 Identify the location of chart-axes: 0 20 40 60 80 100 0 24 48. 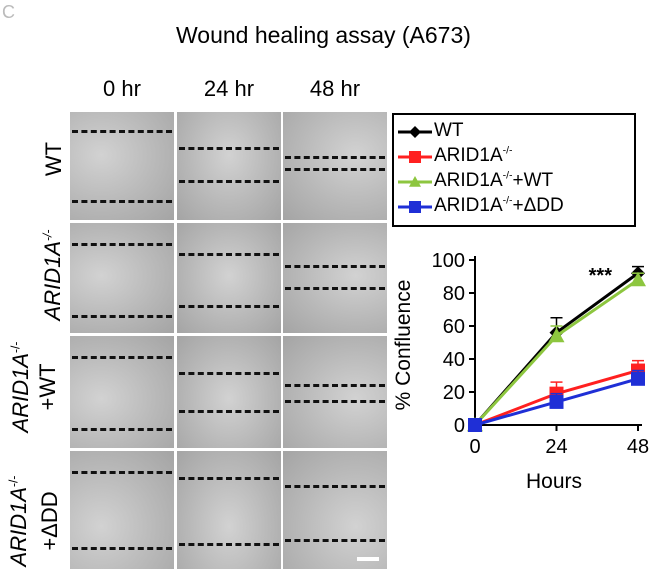
(541, 354).